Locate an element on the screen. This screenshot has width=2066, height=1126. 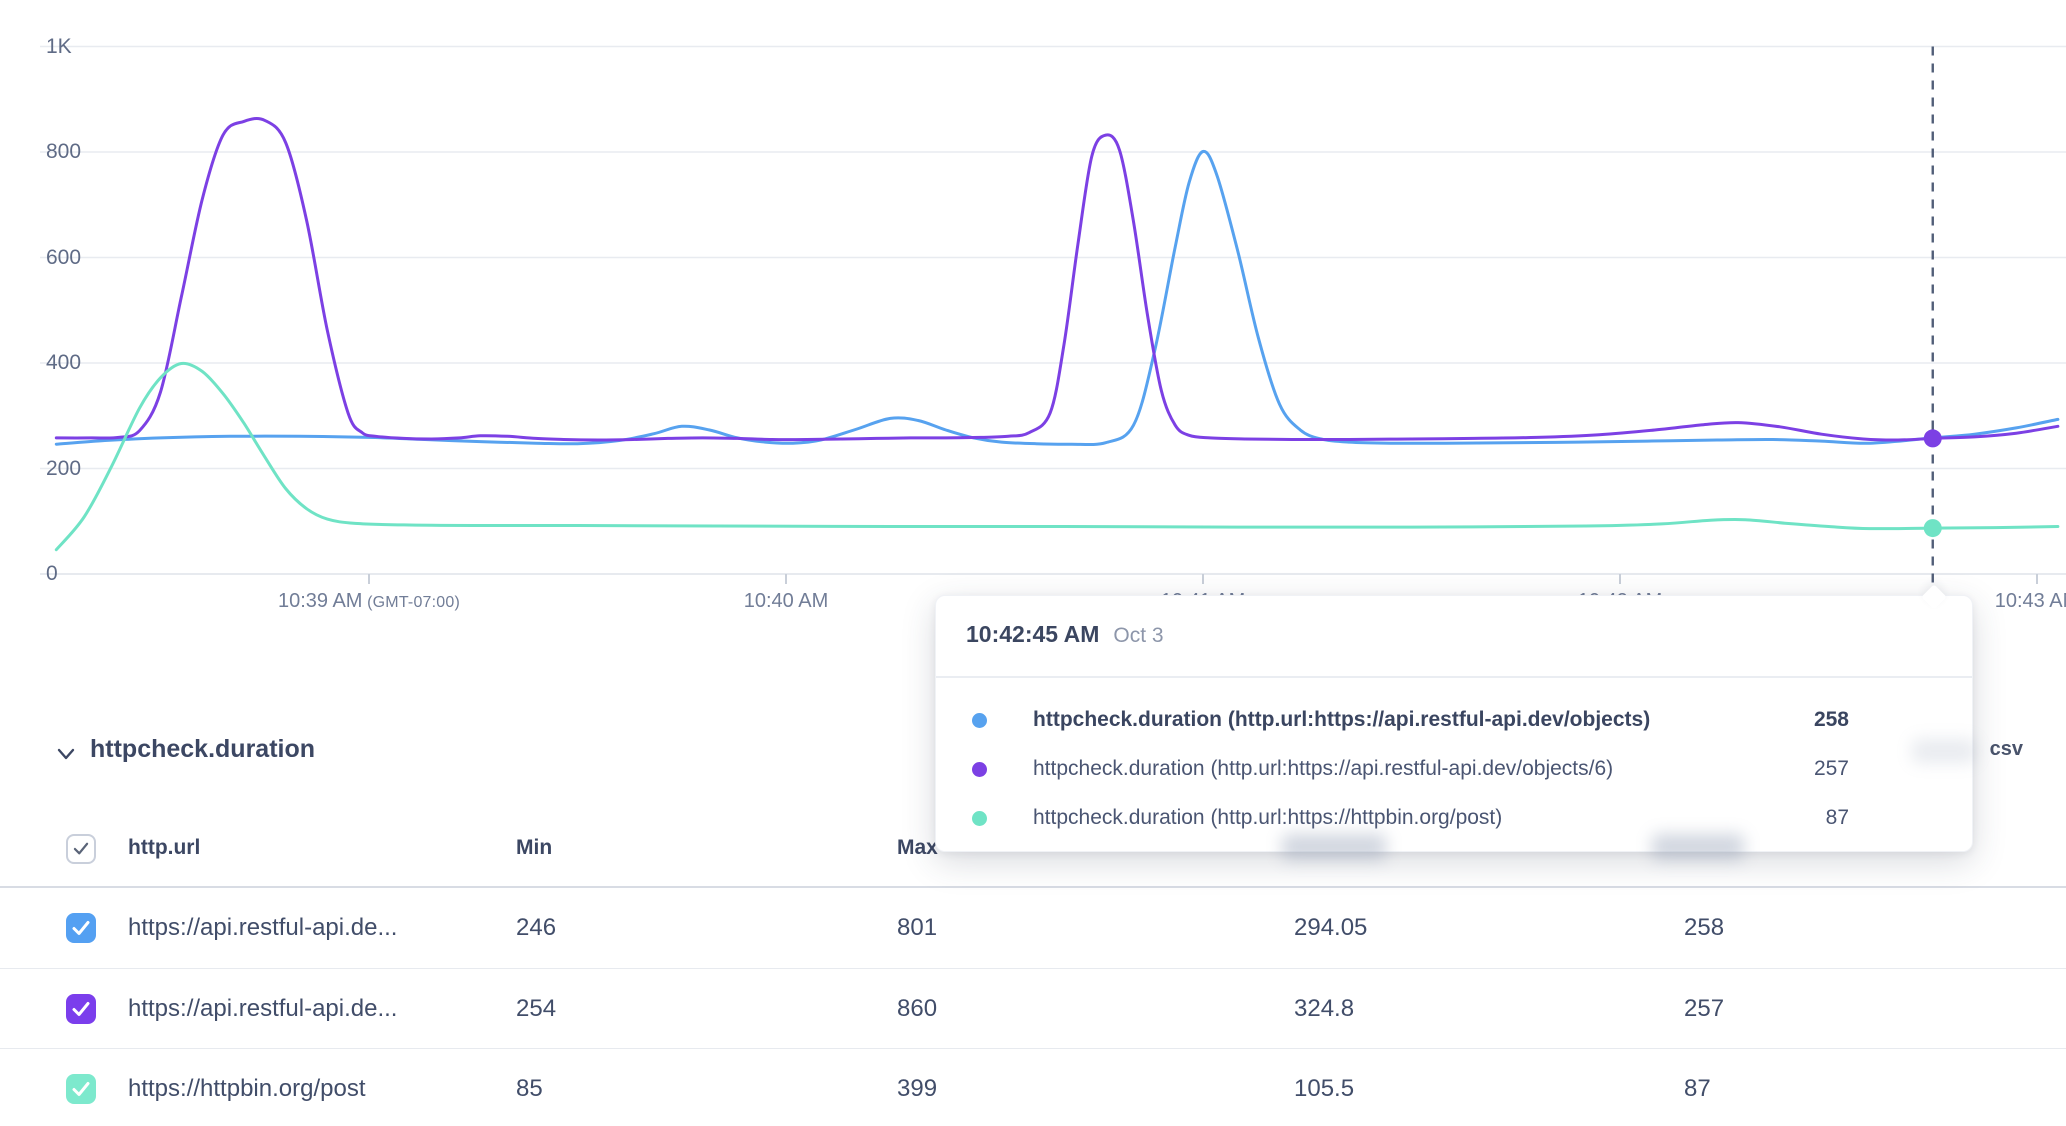
tooltip-series-value: 87 is located at coordinates (1837, 817).